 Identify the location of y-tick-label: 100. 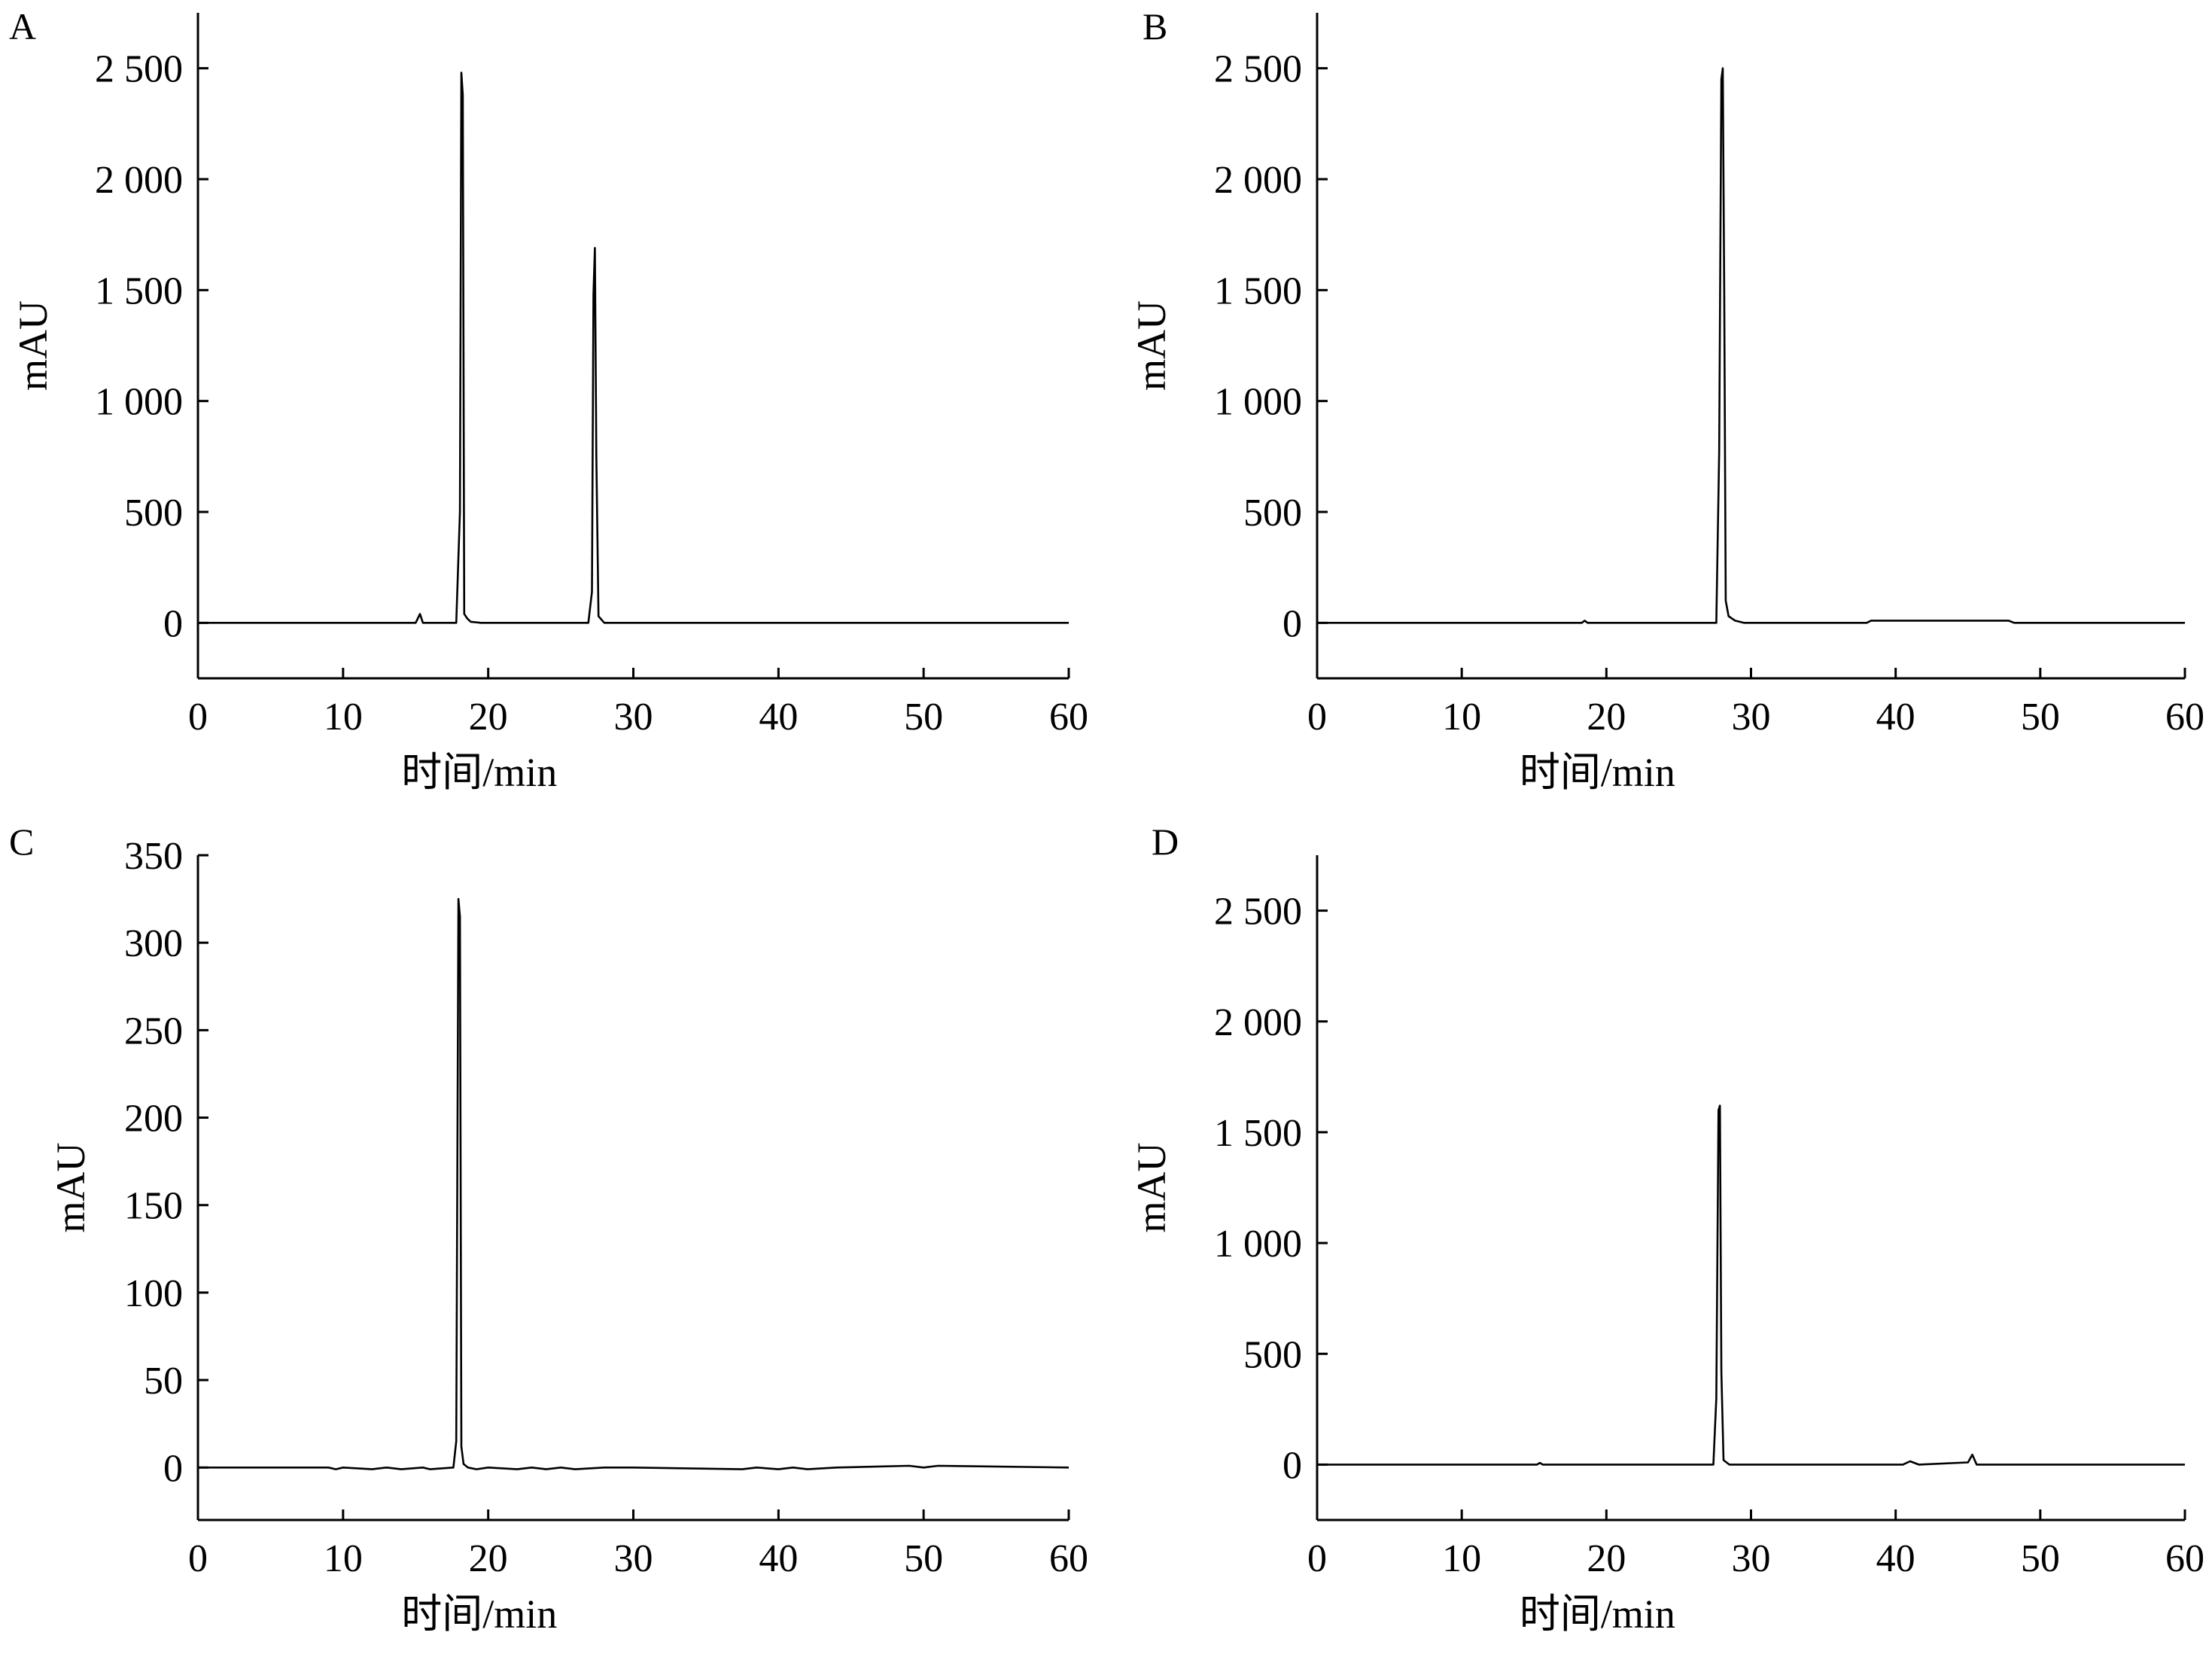
(153, 1293).